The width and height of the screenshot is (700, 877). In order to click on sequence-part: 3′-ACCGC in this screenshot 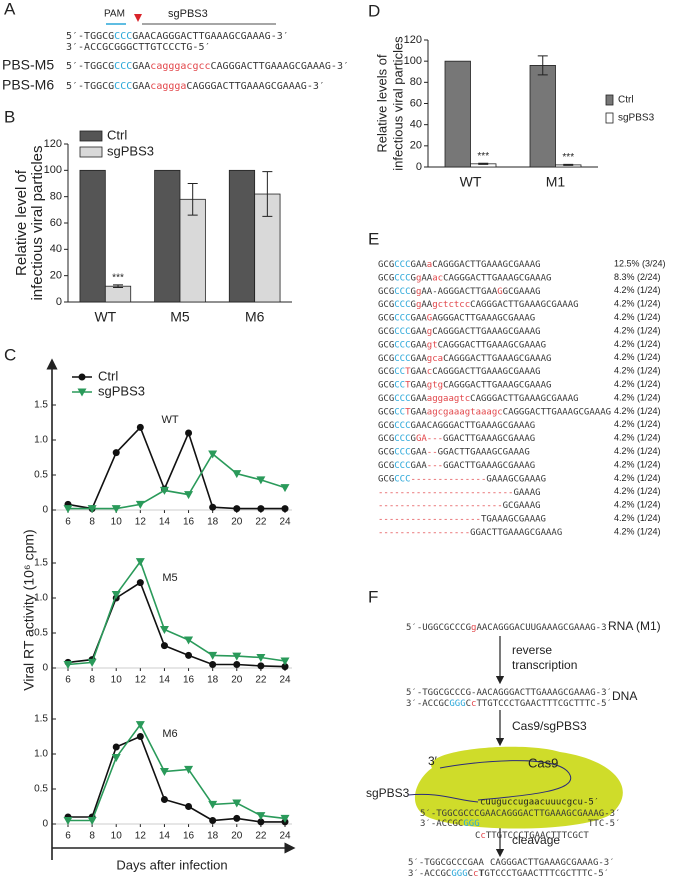, I will do `click(441, 824)`.